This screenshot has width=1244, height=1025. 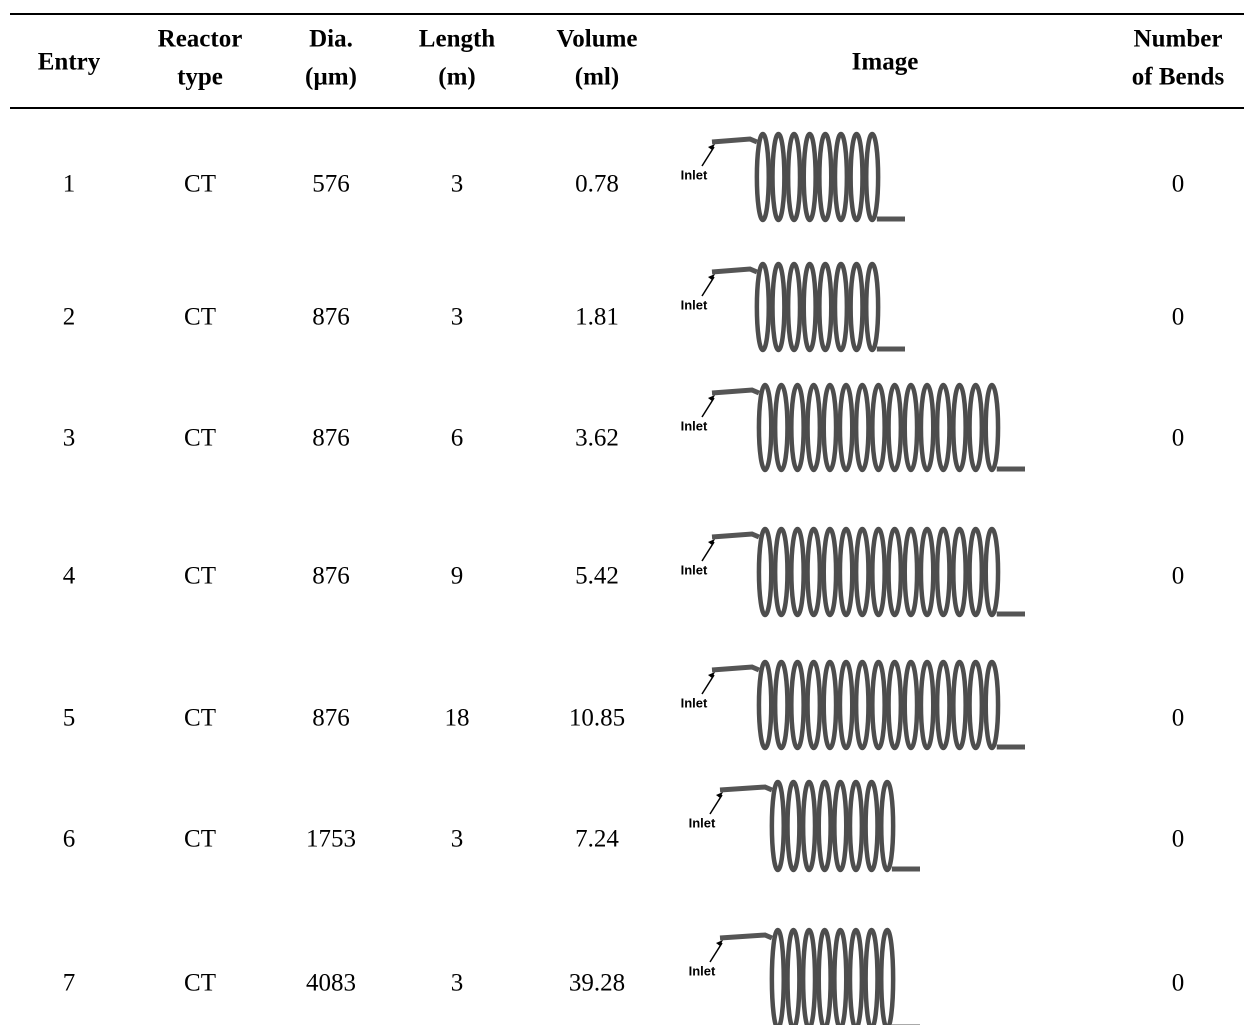 I want to click on cell: 4, so click(x=69, y=576).